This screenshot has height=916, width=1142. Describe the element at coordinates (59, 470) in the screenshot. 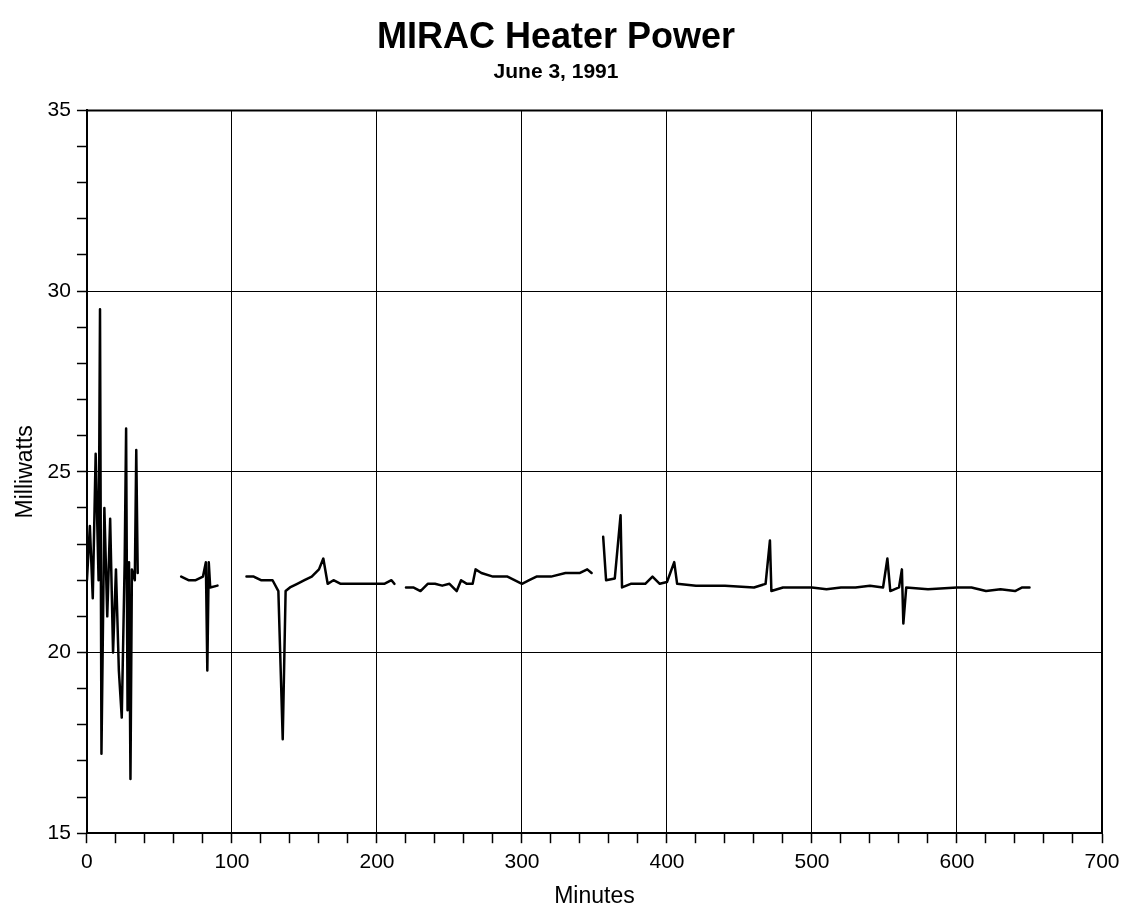

I see `y-tick-label: 25` at that location.